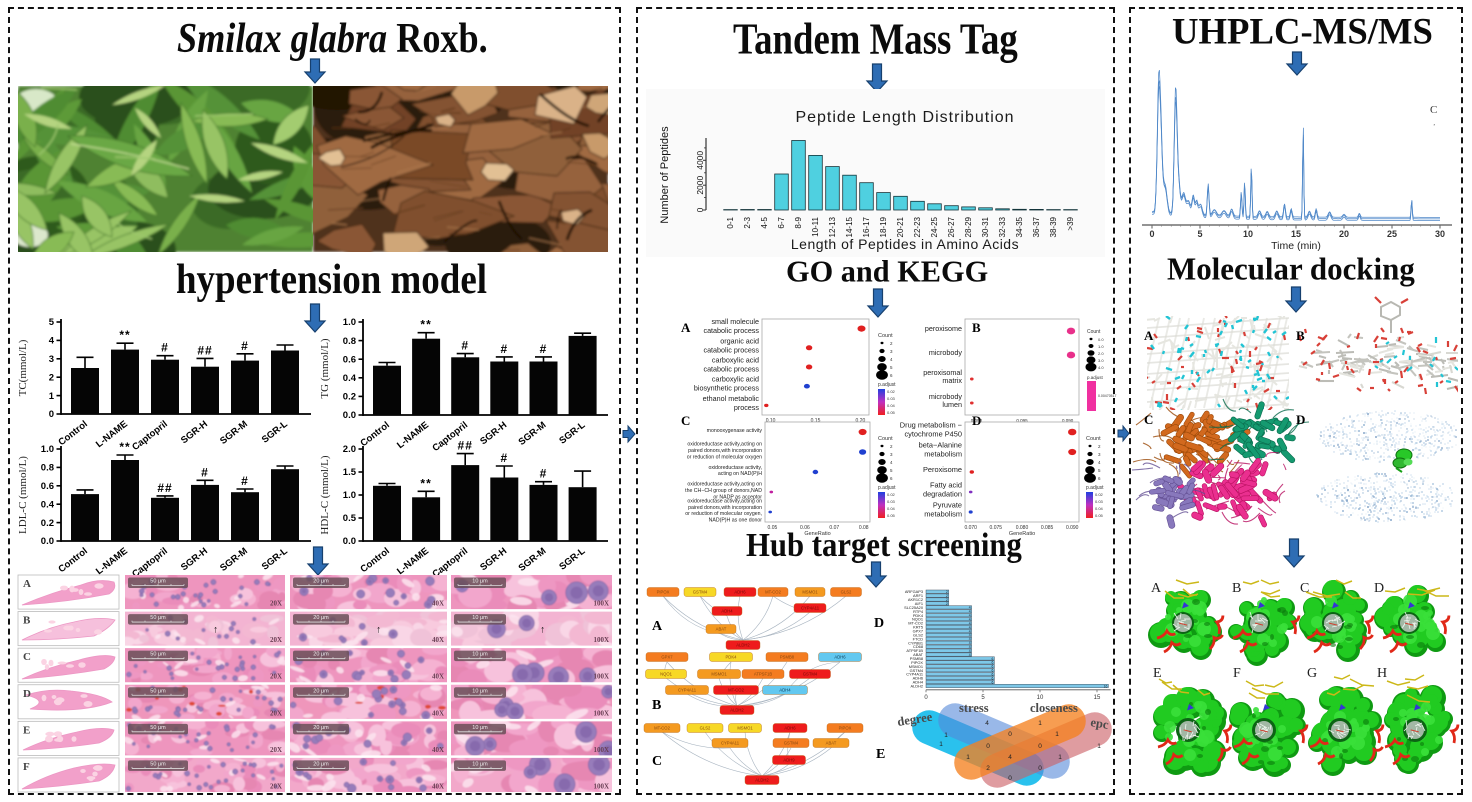  Describe the element at coordinates (413, 561) in the screenshot. I see `svg-text: L-NAME` at that location.